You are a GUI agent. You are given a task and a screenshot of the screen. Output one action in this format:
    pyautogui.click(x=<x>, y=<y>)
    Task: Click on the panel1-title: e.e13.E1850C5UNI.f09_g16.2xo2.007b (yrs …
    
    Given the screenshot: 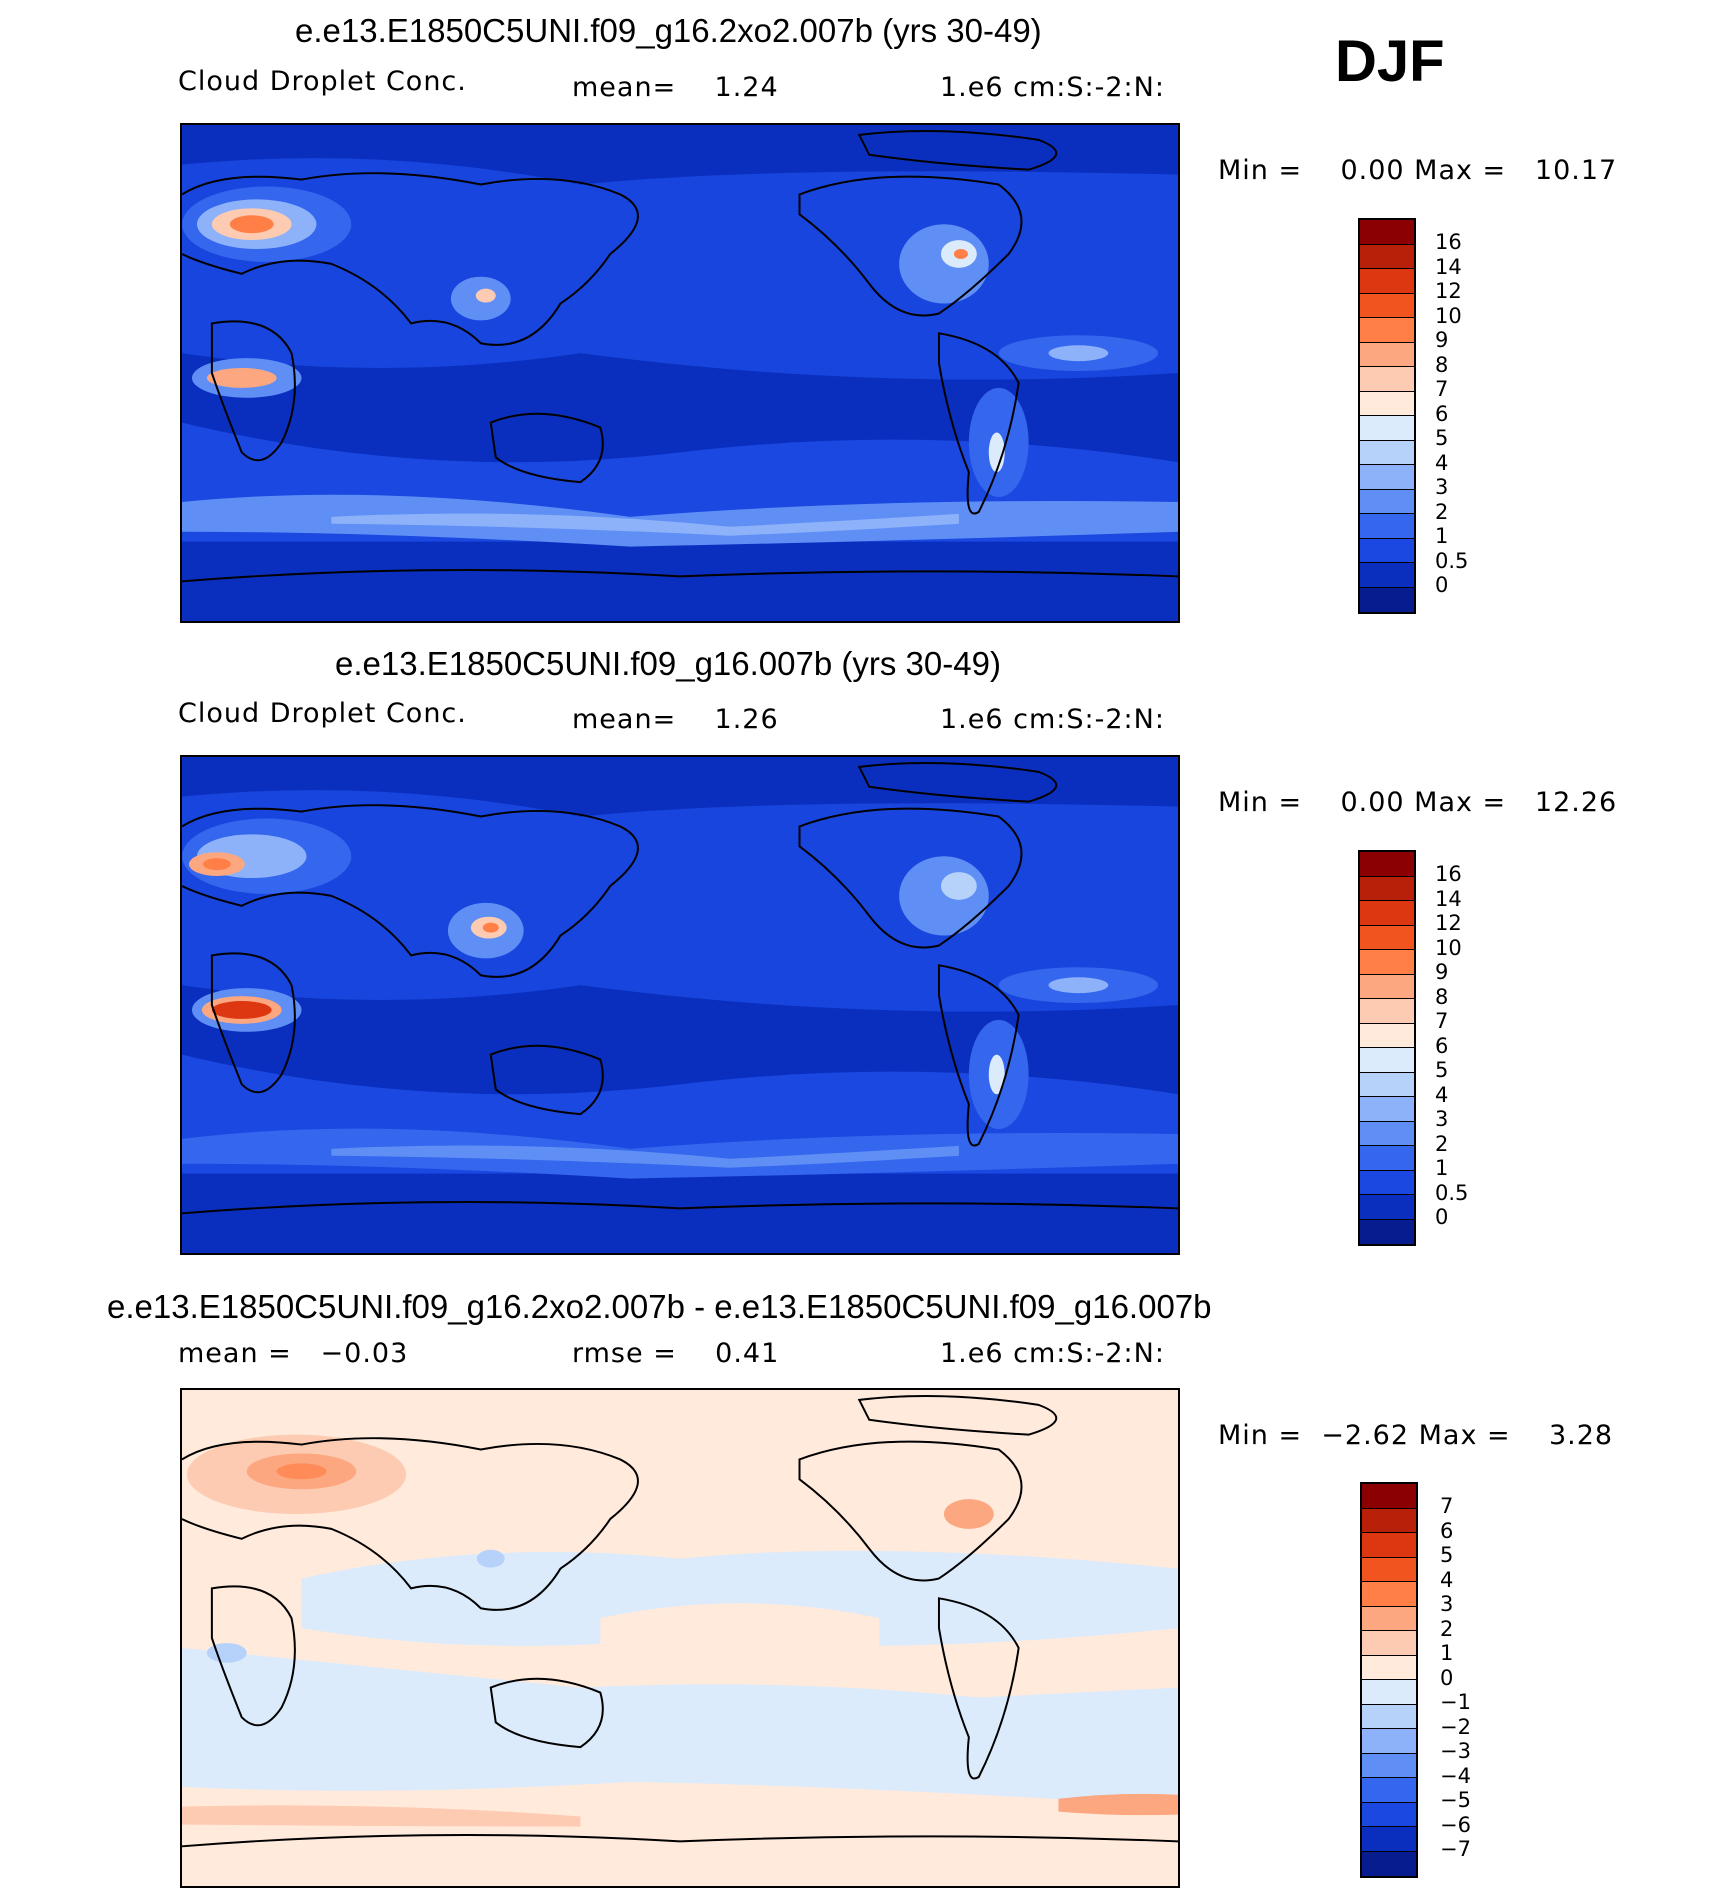 What is the action you would take?
    pyautogui.click(x=668, y=30)
    